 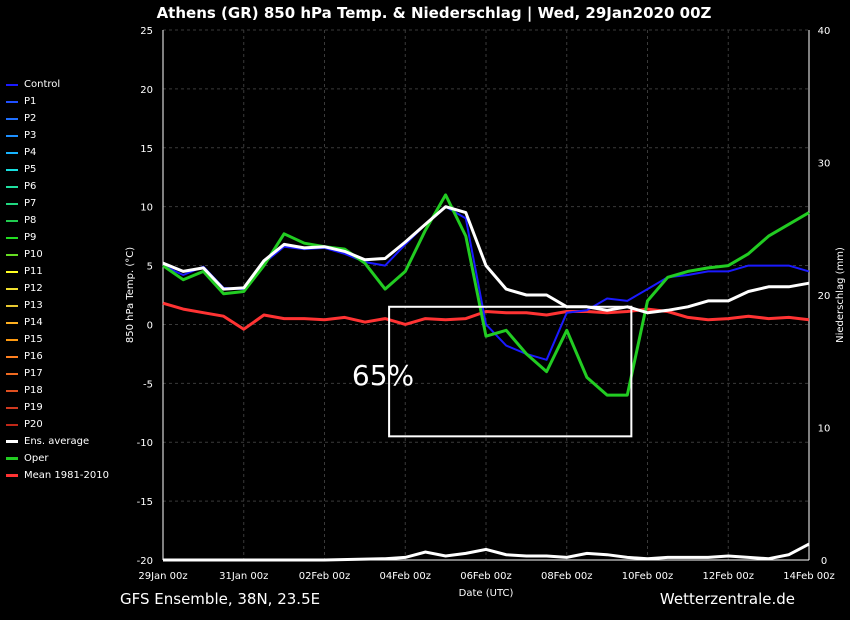 I want to click on legend-item: P15, so click(x=56, y=339).